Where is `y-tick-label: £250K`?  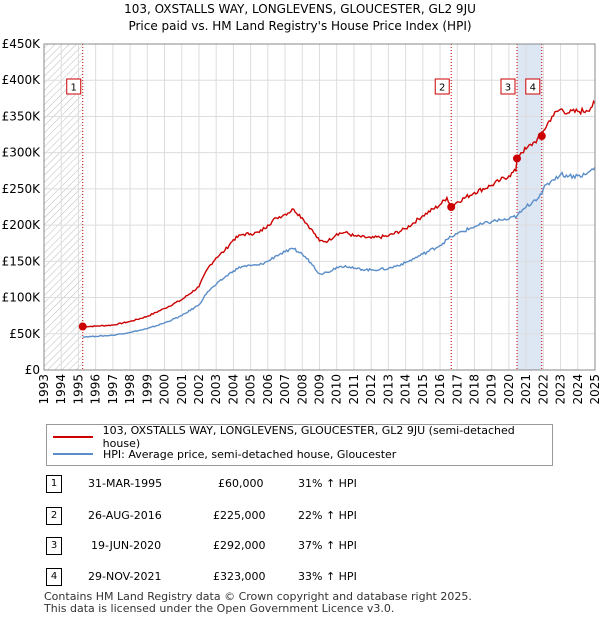
y-tick-label: £250K is located at coordinates (22, 189).